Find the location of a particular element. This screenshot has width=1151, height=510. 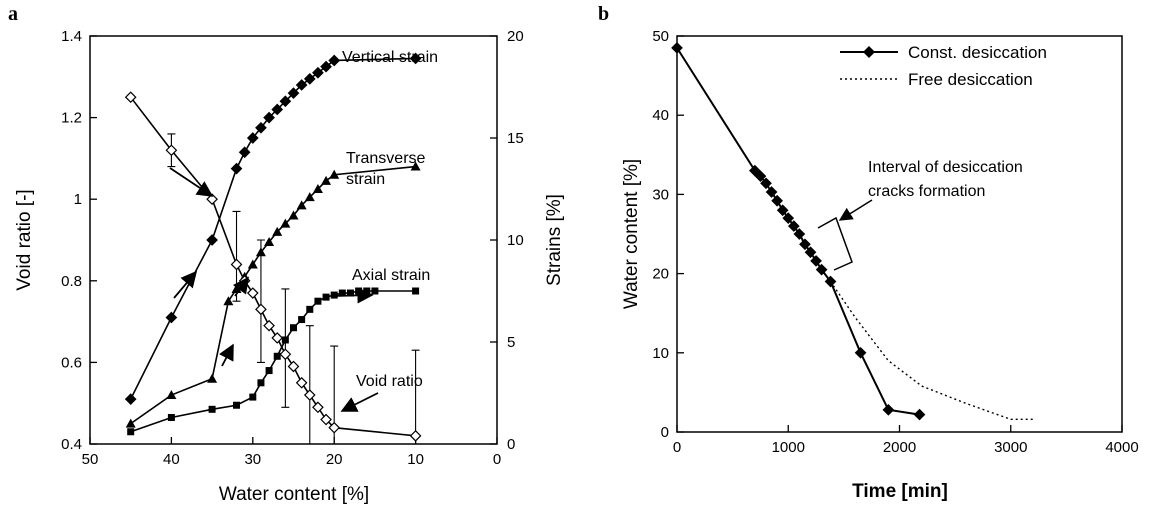

x-axis-a-tick-label: 40 is located at coordinates (171, 459).